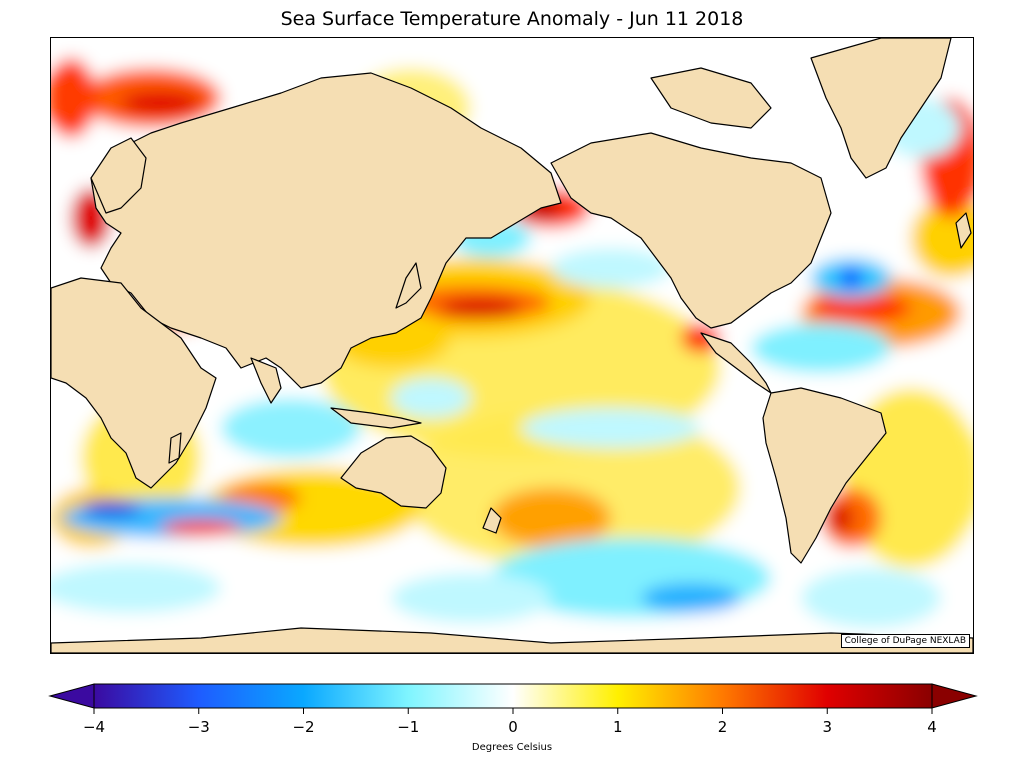  I want to click on north-america-landmass, so click(691, 230).